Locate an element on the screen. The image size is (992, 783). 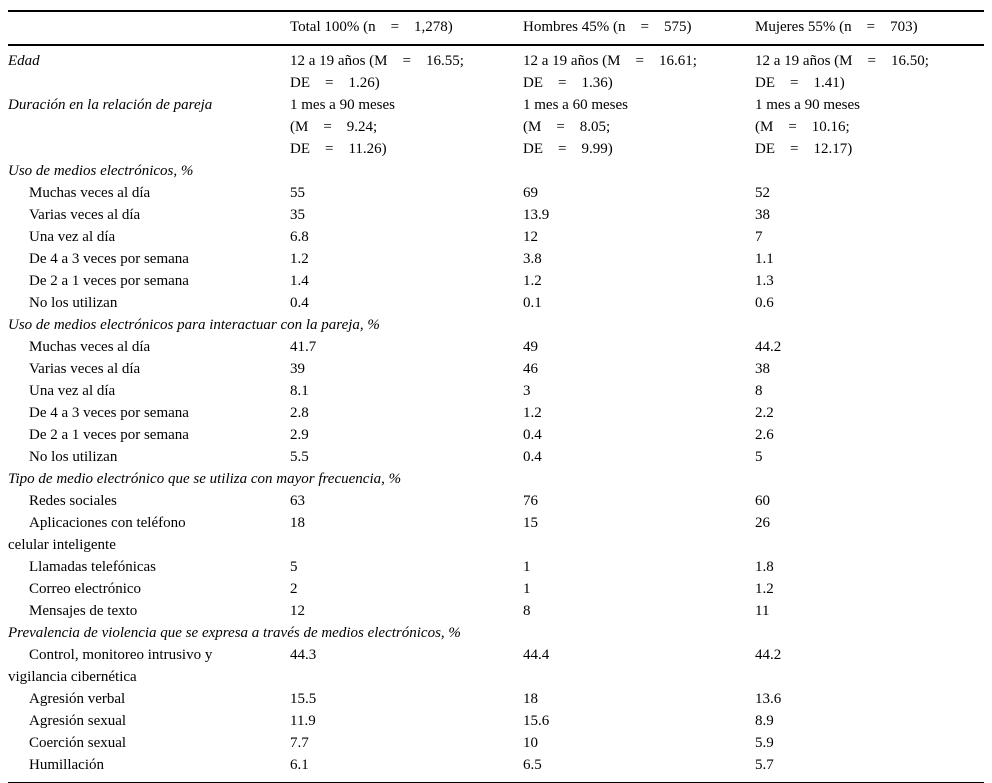
value-cell: 7.7 is located at coordinates (299, 743).